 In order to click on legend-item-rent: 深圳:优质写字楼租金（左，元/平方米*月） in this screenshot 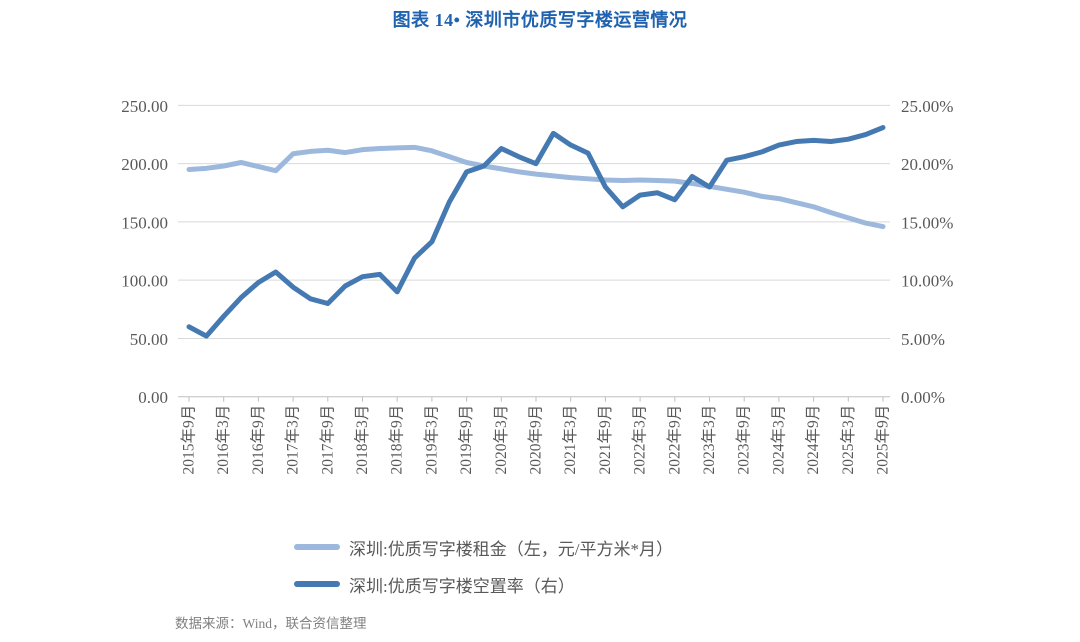, I will do `click(483, 547)`.